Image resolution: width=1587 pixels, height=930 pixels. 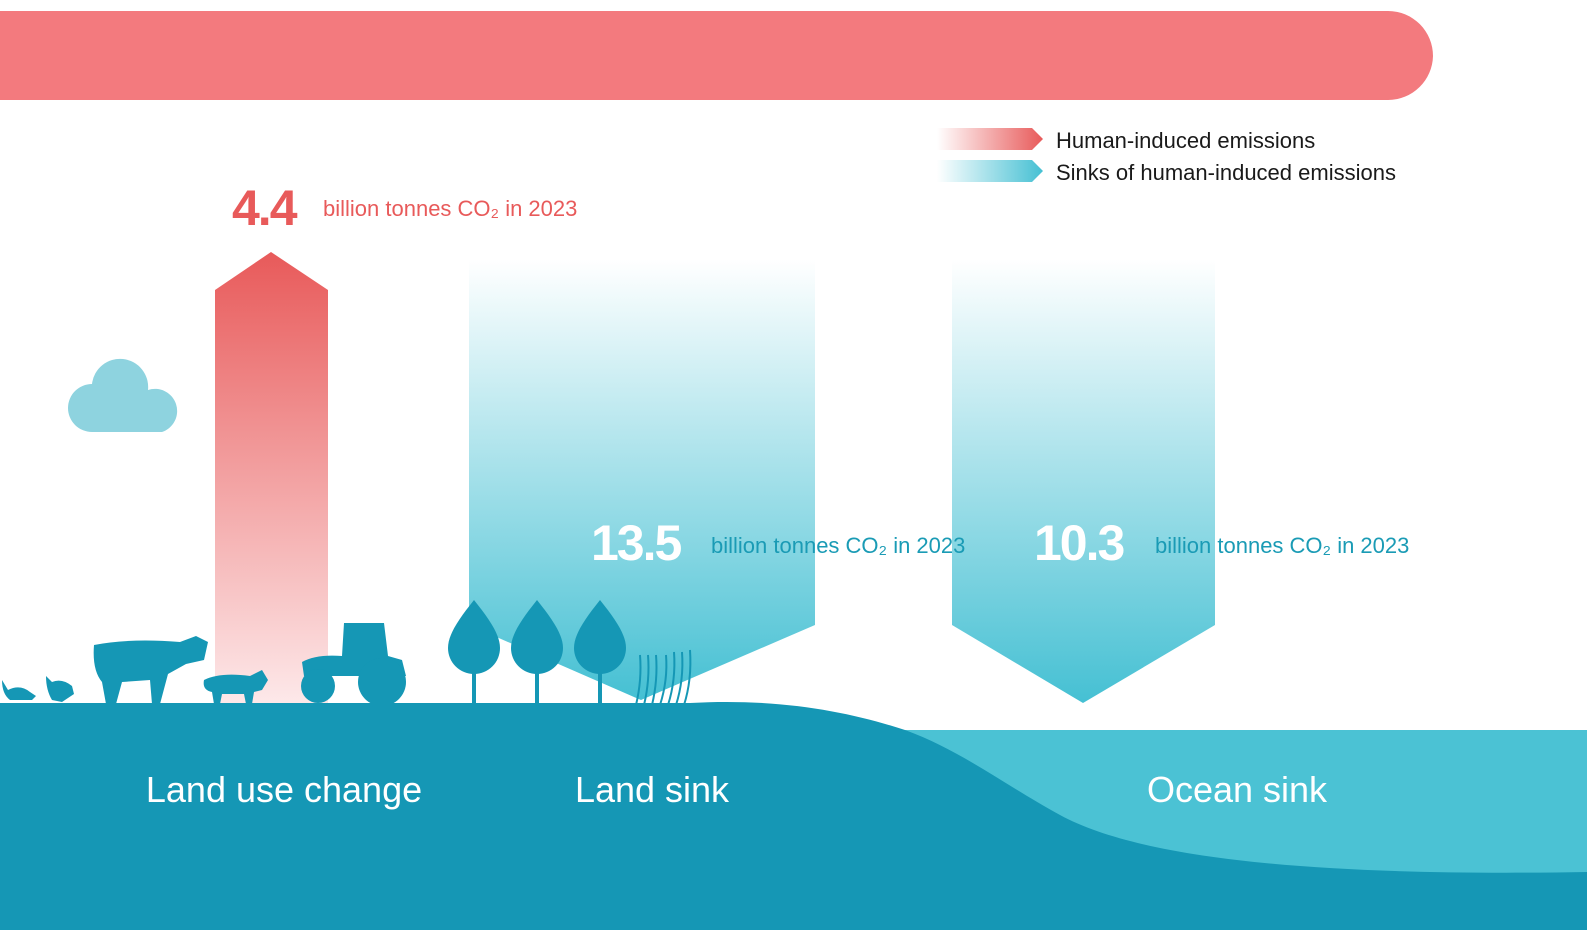 What do you see at coordinates (1237, 789) in the screenshot?
I see `category-label: Ocean sink` at bounding box center [1237, 789].